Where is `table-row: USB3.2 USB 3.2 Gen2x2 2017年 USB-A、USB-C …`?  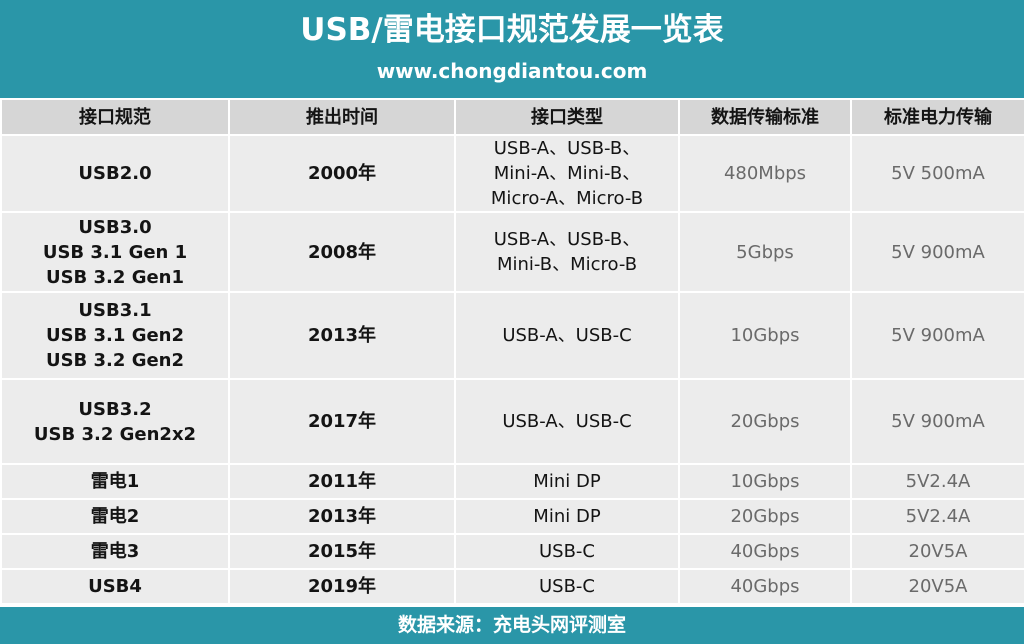
table-row: USB3.2 USB 3.2 Gen2x2 2017年 USB-A、USB-C … is located at coordinates (512, 421).